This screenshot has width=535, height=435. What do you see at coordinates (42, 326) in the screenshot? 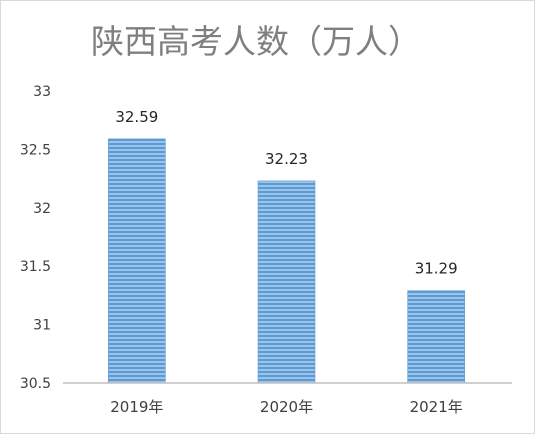
I see `y-tick-label: 31` at bounding box center [42, 326].